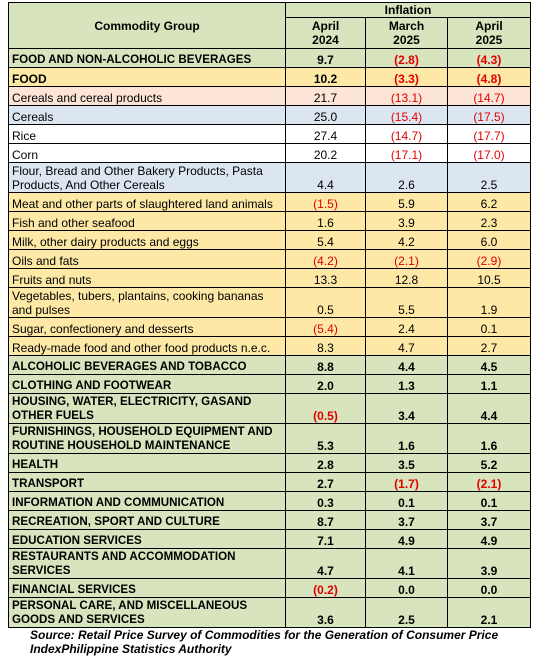  Describe the element at coordinates (489, 384) in the screenshot. I see `row-value: 1.1` at that location.